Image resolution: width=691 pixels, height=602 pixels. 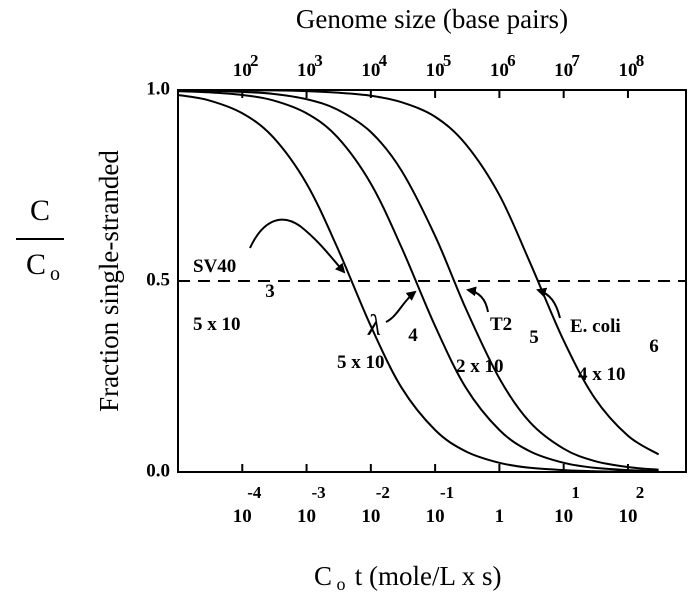 I want to click on x-tick-exponent: -1, so click(x=447, y=492).